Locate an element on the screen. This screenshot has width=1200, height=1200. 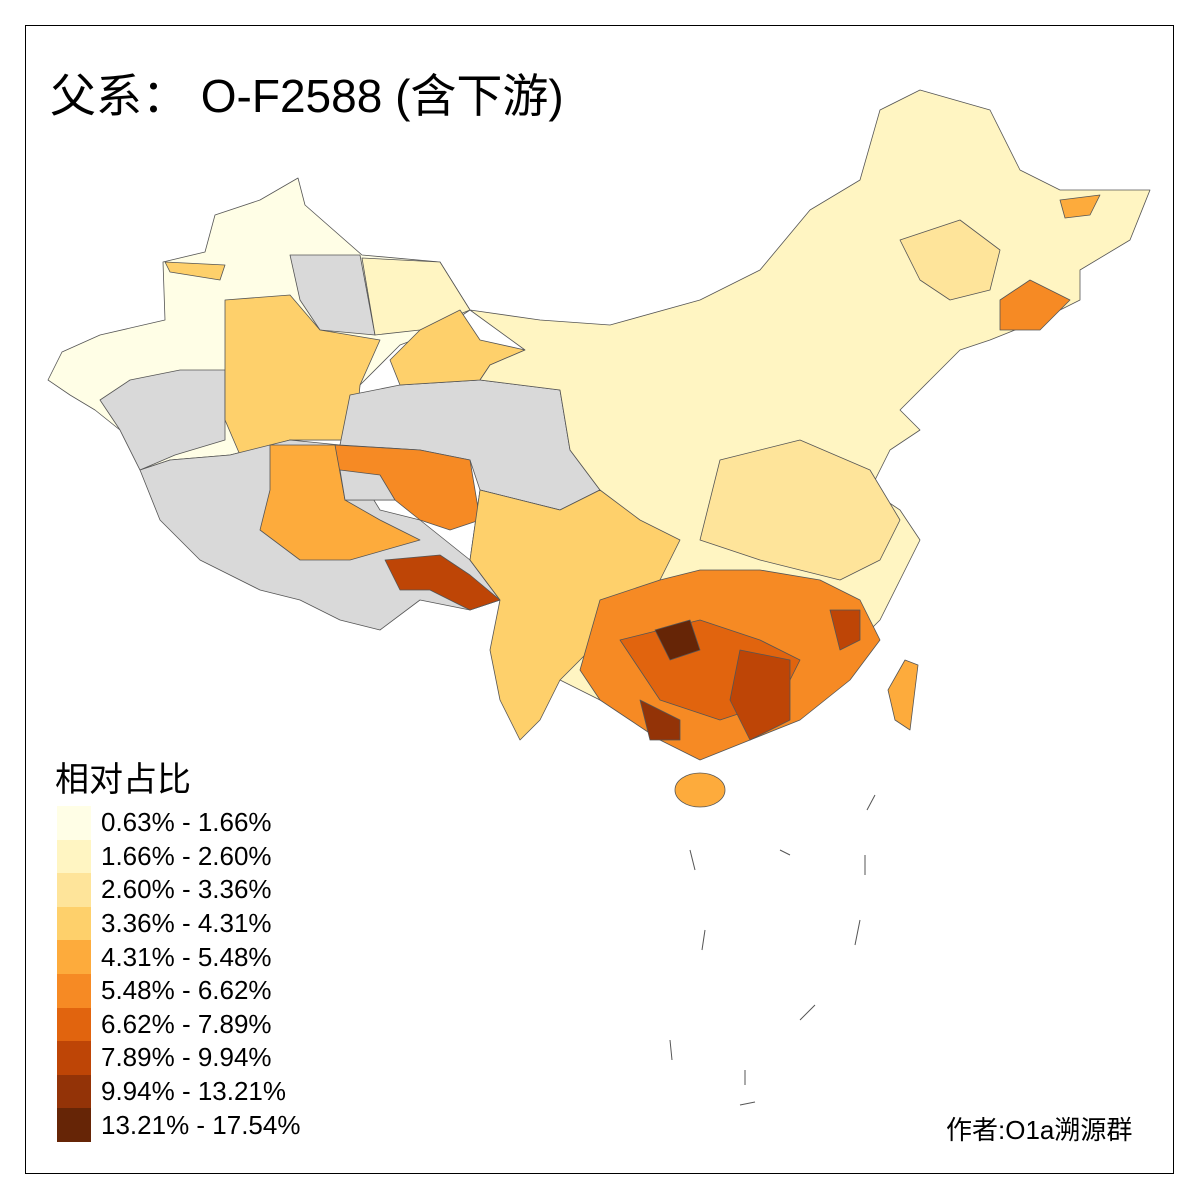
legend-item: 6.62% - 7.89% is located at coordinates (178, 1024).